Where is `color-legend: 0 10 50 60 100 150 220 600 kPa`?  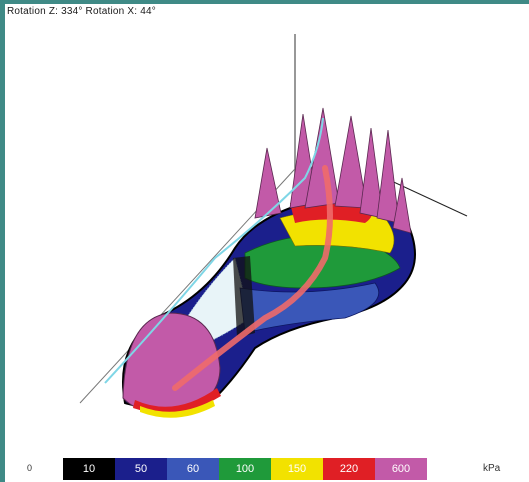 color-legend: 0 10 50 60 100 150 220 600 kPa is located at coordinates (267, 469).